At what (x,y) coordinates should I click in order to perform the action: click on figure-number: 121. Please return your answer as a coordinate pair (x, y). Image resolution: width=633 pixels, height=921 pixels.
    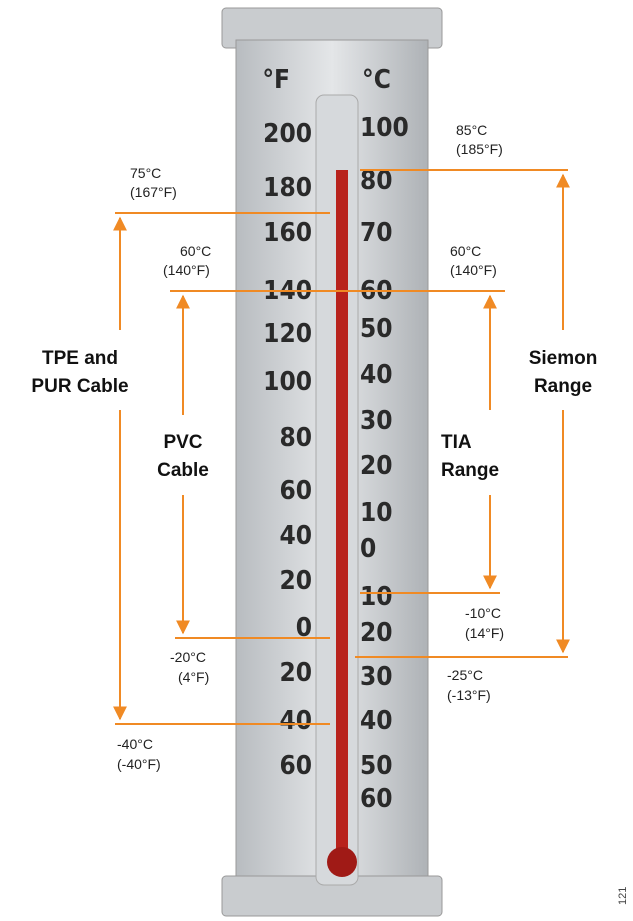
    Looking at the image, I should click on (623, 896).